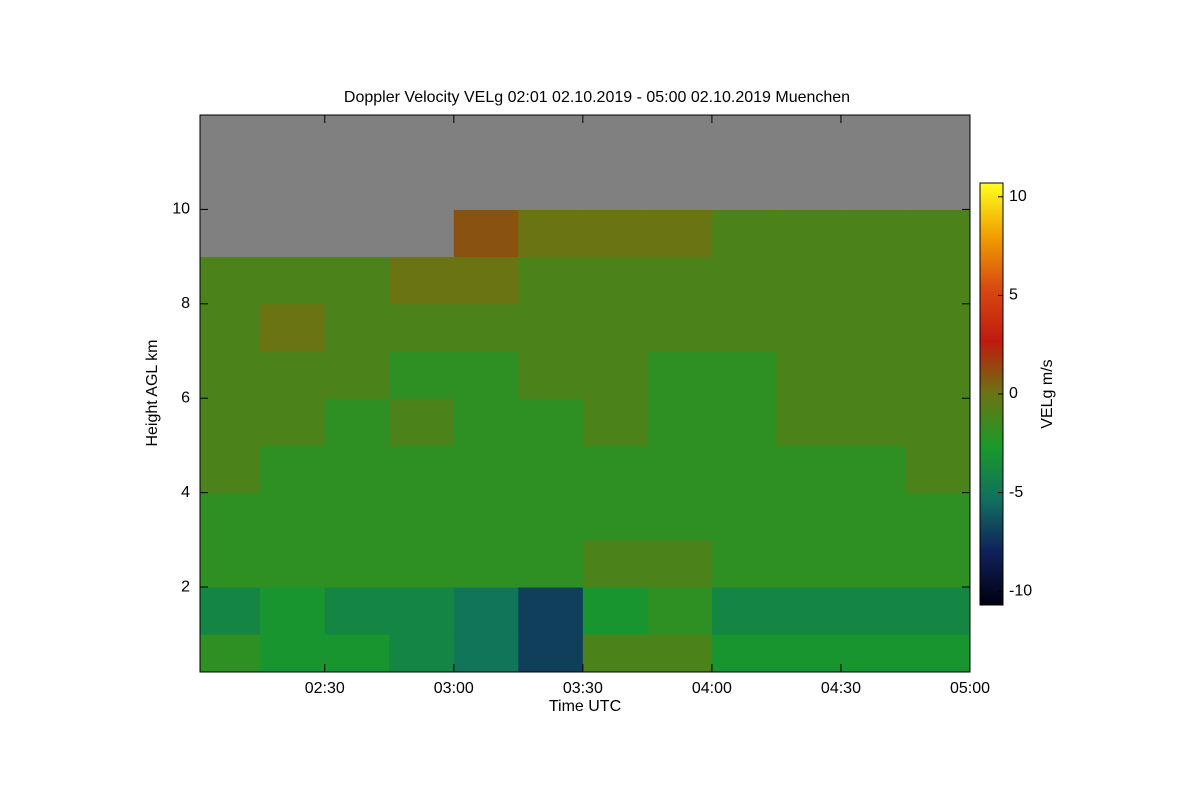 The height and width of the screenshot is (805, 1200). I want to click on x-tick-label: 03:30, so click(583, 688).